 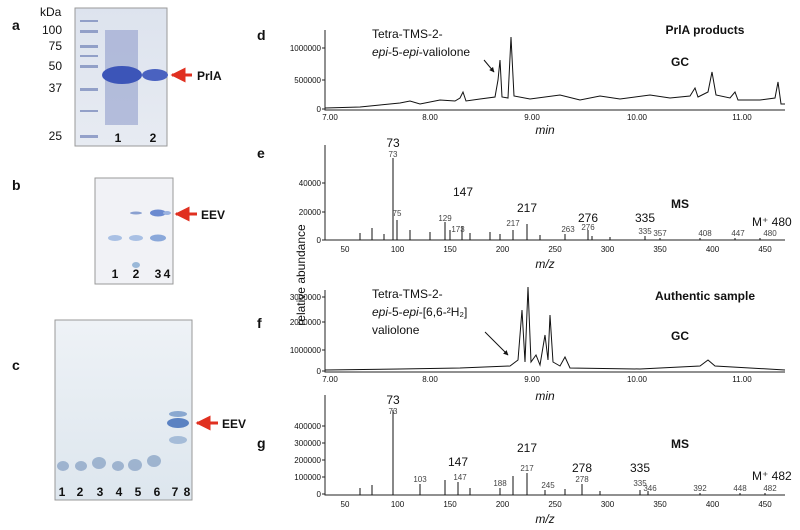 I want to click on peak-minor-label: 276, so click(x=588, y=227).